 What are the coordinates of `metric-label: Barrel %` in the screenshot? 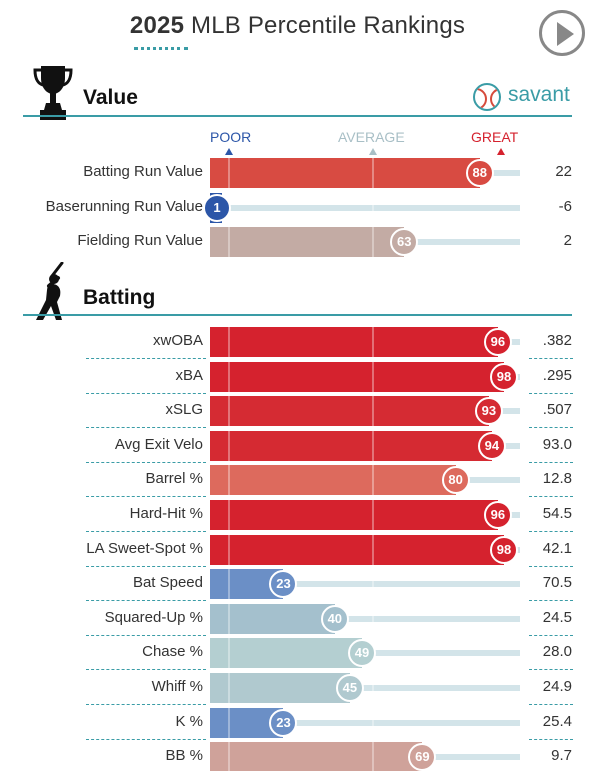 It's located at (174, 479).